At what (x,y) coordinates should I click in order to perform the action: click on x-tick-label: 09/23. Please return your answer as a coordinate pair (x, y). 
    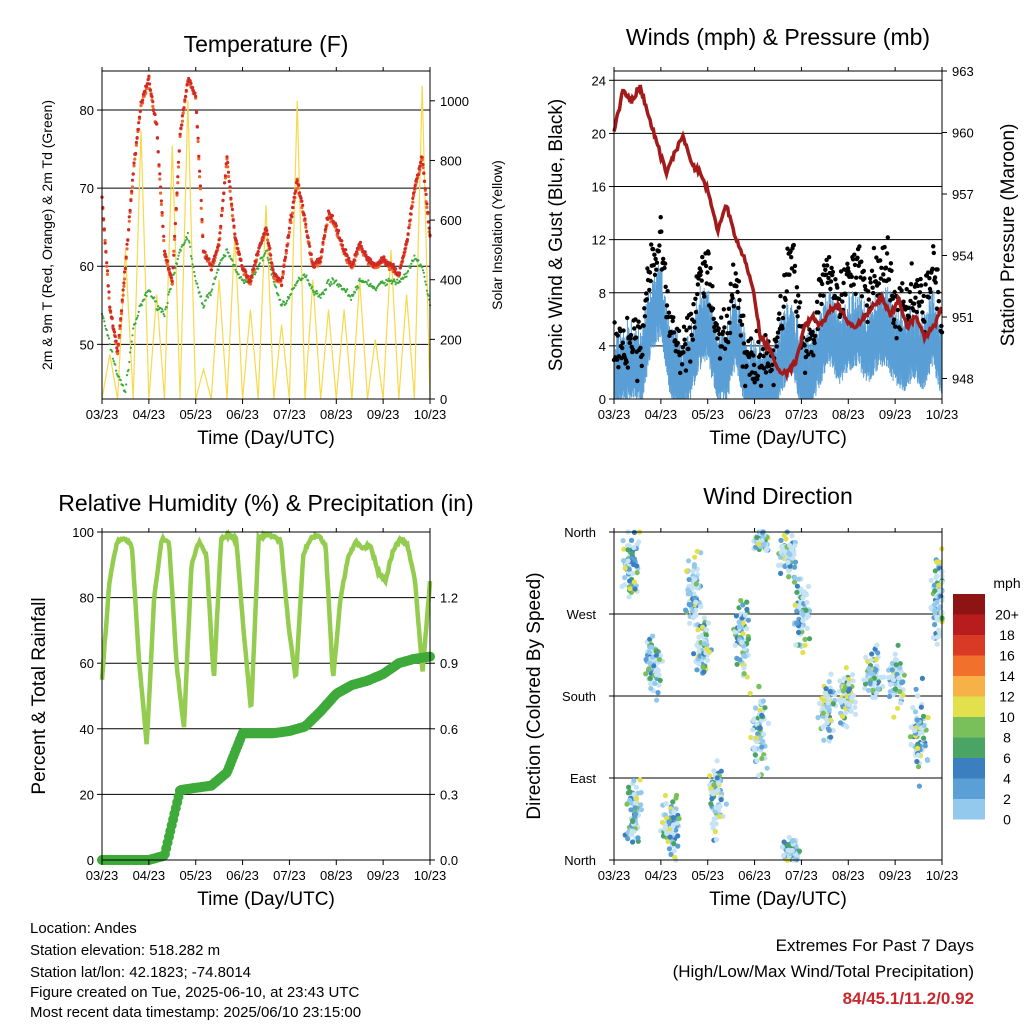
    Looking at the image, I should click on (383, 414).